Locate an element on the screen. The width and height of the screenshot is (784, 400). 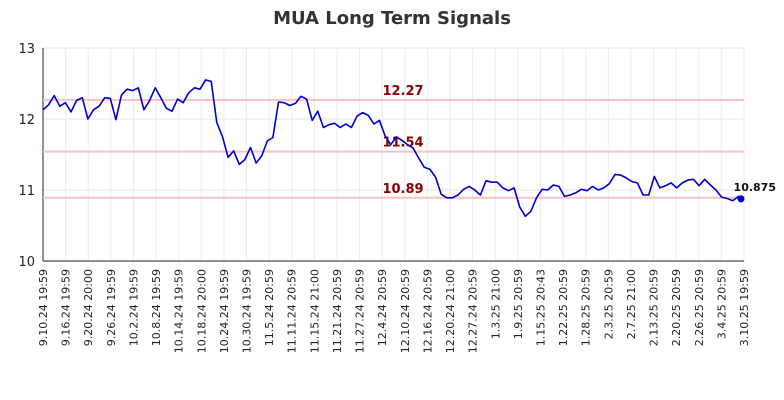
x-tick-label: 9.16.24 19:59 is located at coordinates (66, 307).